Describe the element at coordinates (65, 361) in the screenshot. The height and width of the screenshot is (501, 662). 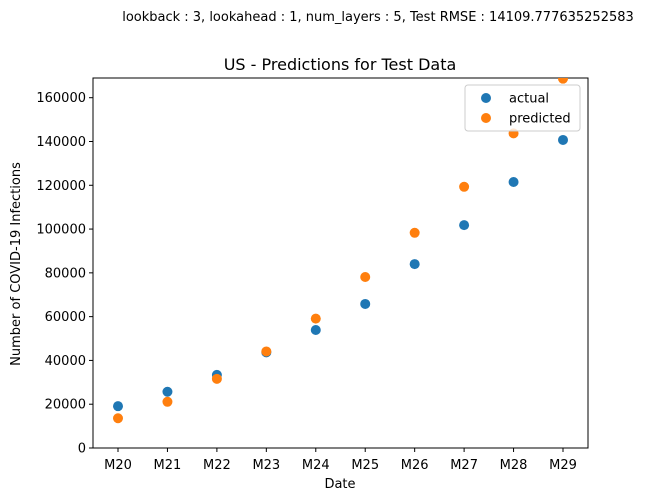
I see `y-tick-label: 40000` at that location.